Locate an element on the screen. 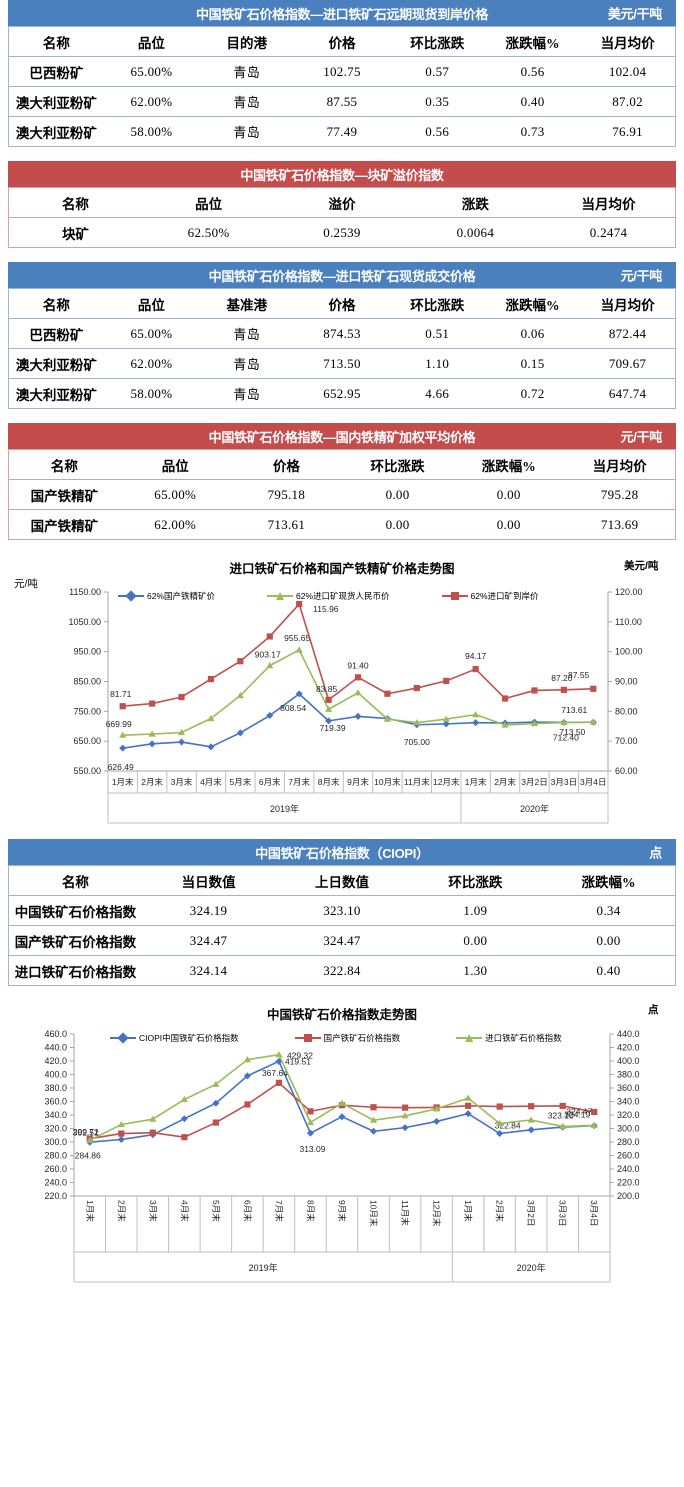 This screenshot has width=684, height=1487. secondary-y-axis-tick-label: 100.00 is located at coordinates (629, 652).